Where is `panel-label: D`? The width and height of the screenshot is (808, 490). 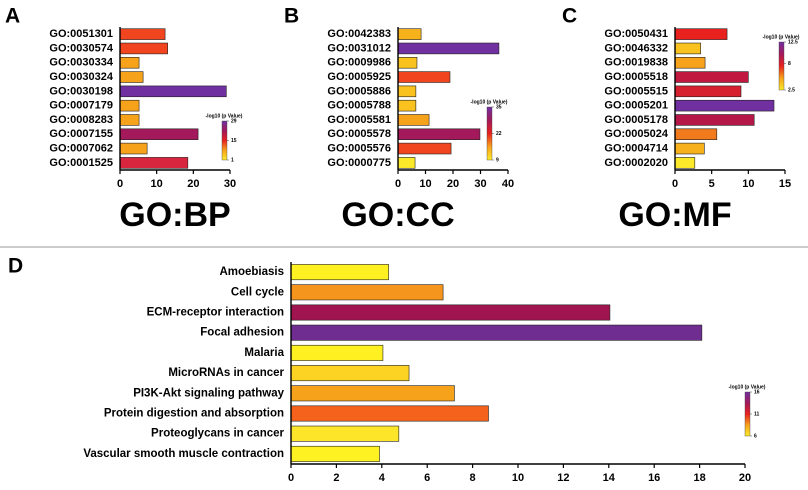
panel-label: D is located at coordinates (15, 266).